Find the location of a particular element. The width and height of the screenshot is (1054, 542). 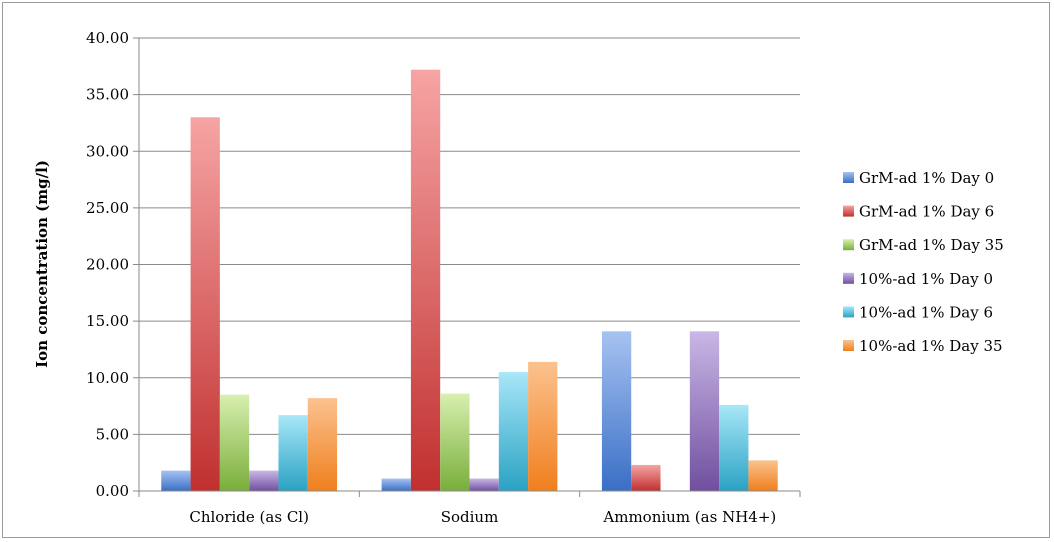

y-tick-label: 25.00 is located at coordinates (107, 208).